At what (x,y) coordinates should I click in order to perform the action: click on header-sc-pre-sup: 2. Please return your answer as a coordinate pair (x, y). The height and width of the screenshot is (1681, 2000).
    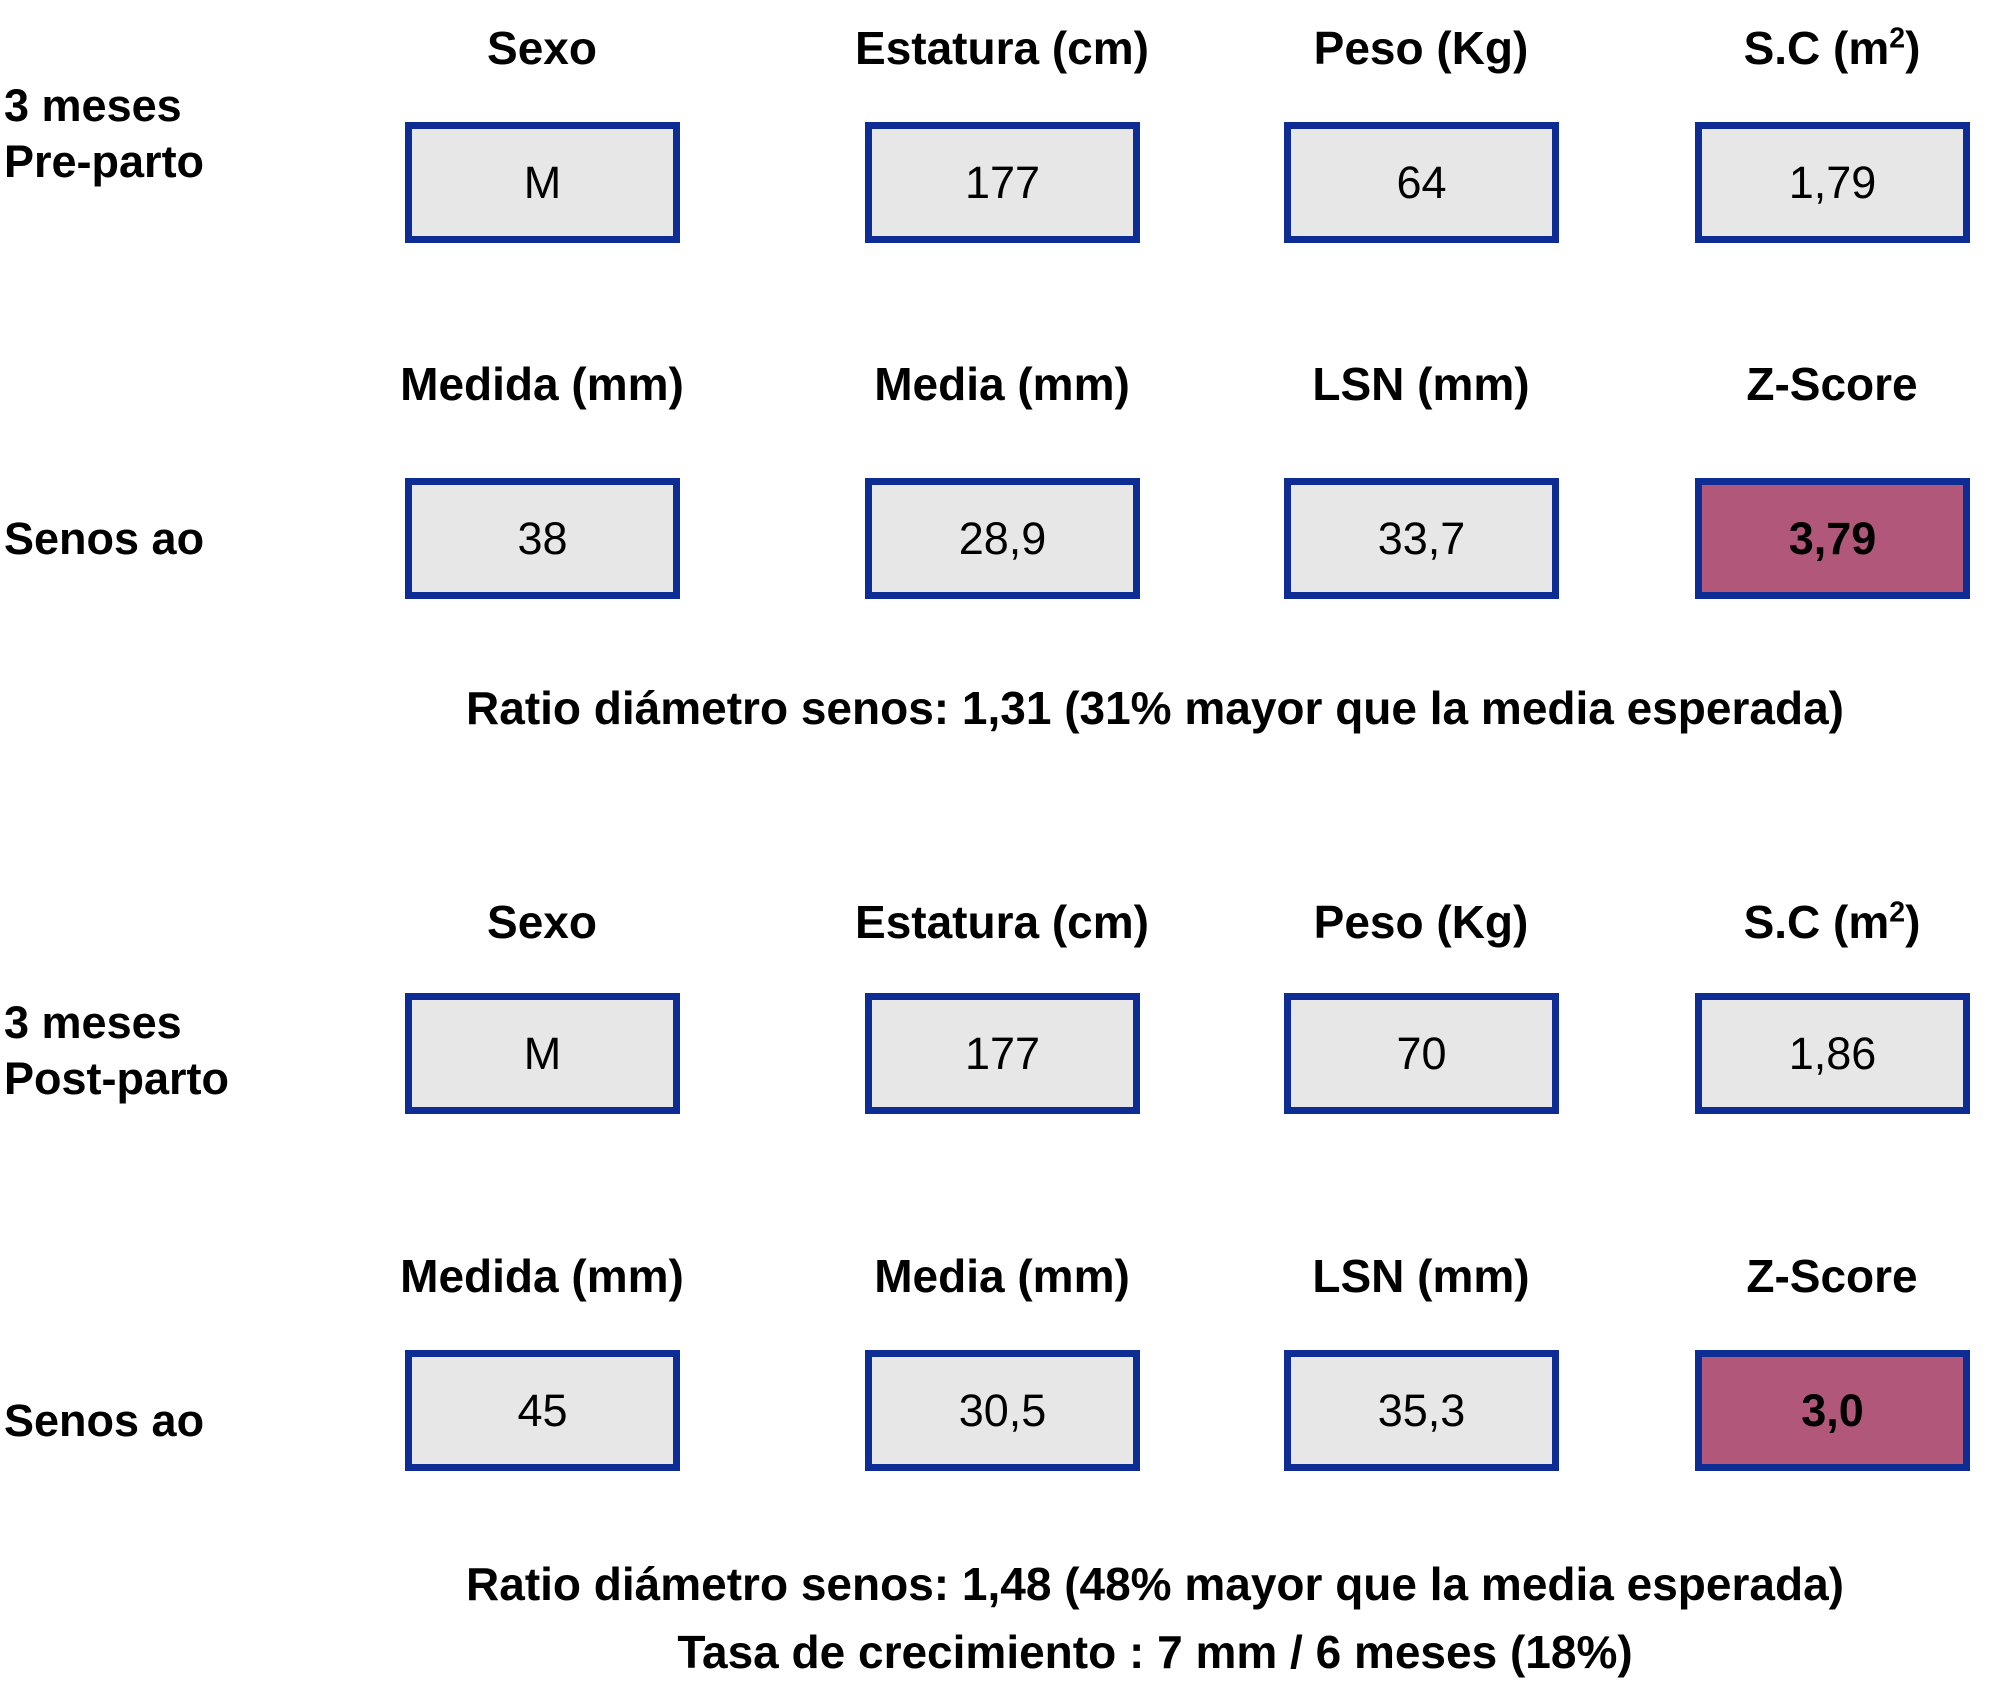
    Looking at the image, I should click on (1897, 38).